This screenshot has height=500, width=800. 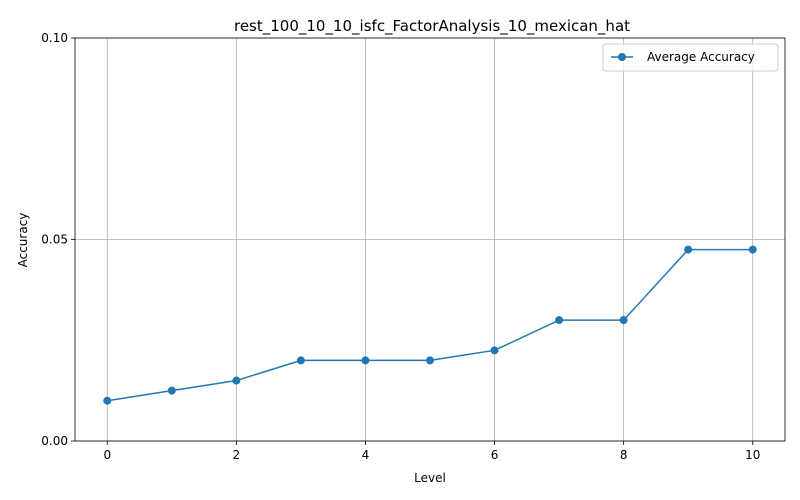 I want to click on y-tick-label: 0.00, so click(x=54, y=441).